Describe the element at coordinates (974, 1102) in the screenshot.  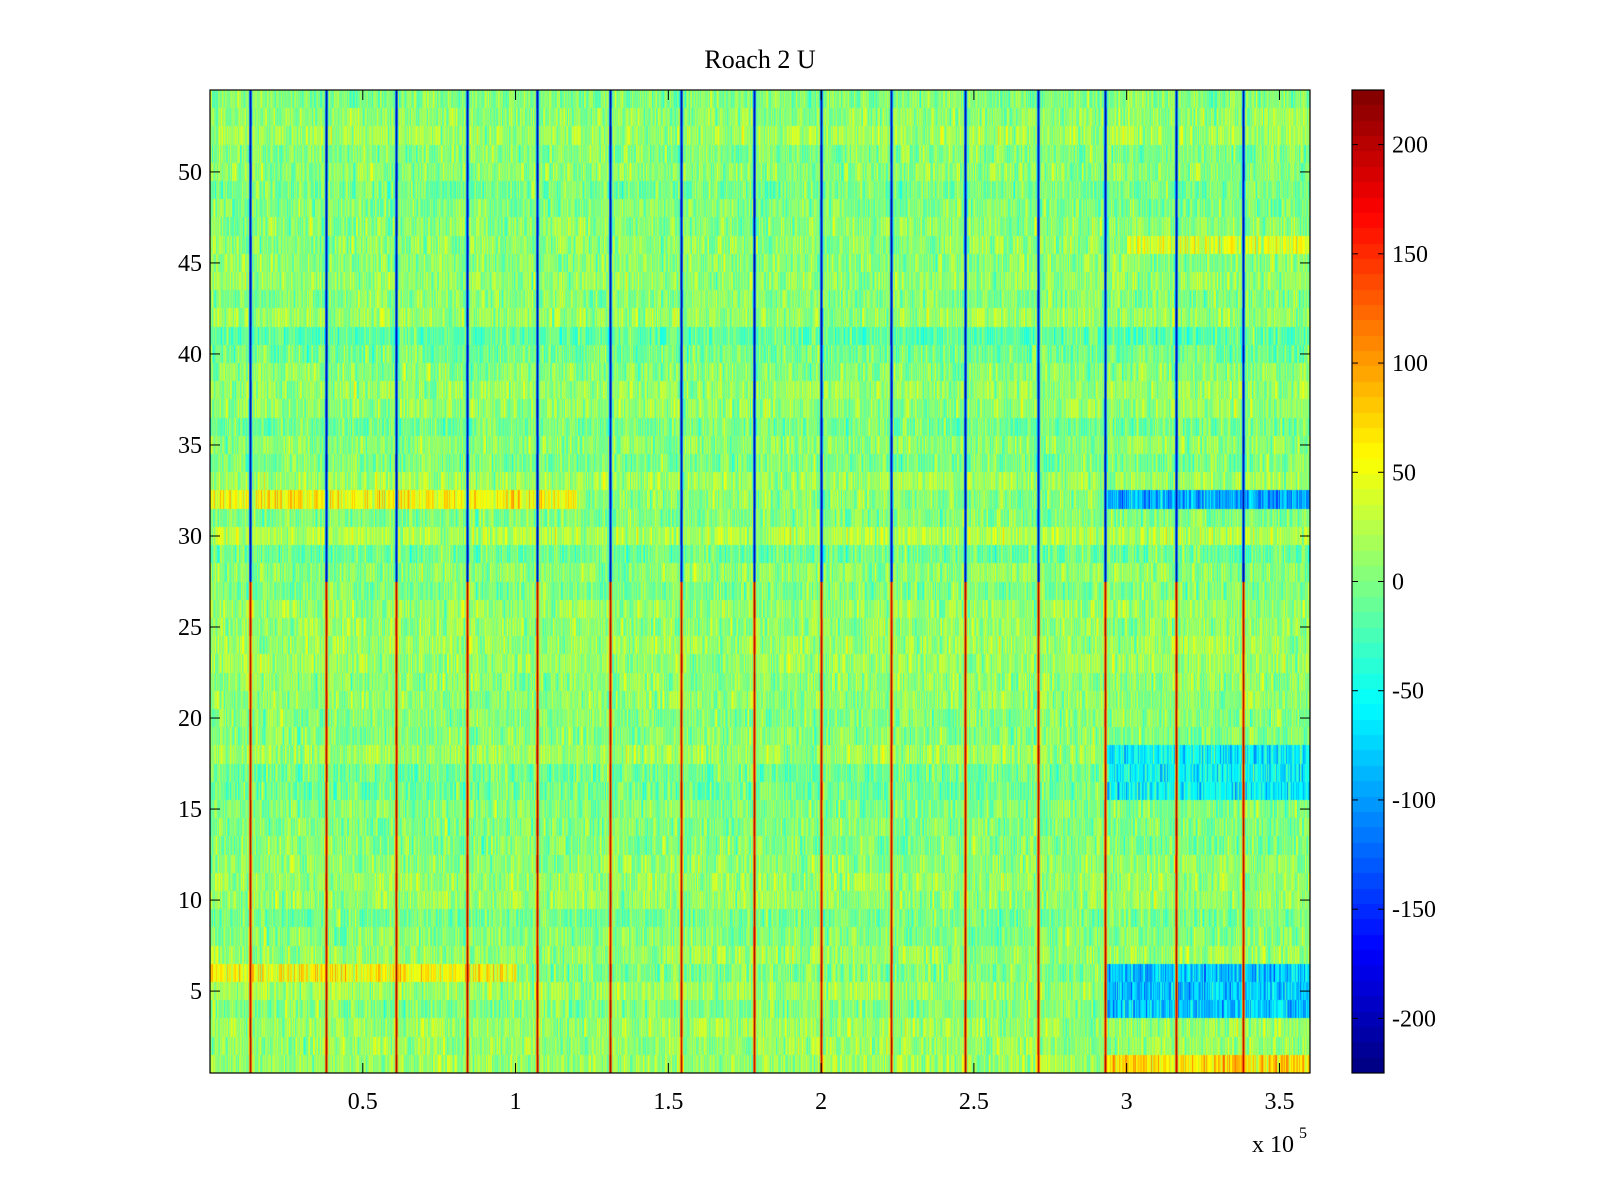
I see `x-tick-label: 2.5` at that location.